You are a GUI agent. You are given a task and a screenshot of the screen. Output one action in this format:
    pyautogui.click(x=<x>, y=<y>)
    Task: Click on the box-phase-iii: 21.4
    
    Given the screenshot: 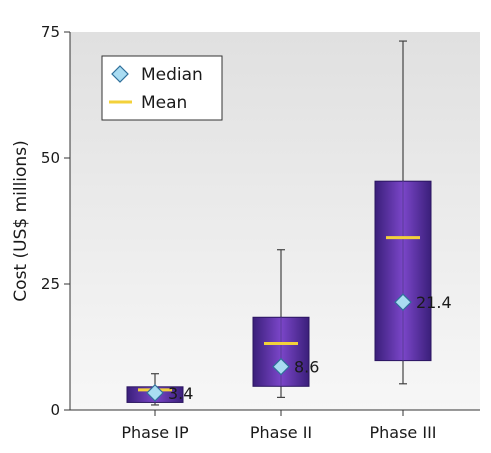 What is the action you would take?
    pyautogui.click(x=413, y=212)
    